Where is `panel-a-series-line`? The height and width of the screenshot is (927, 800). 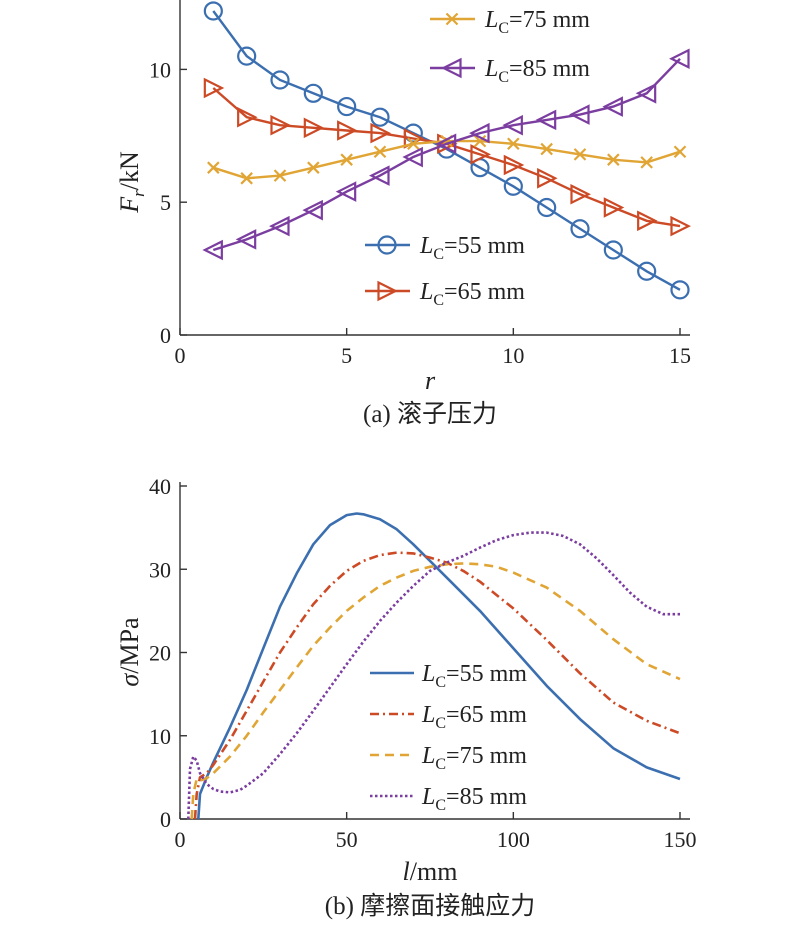
panel-a-series-line is located at coordinates (446, 154).